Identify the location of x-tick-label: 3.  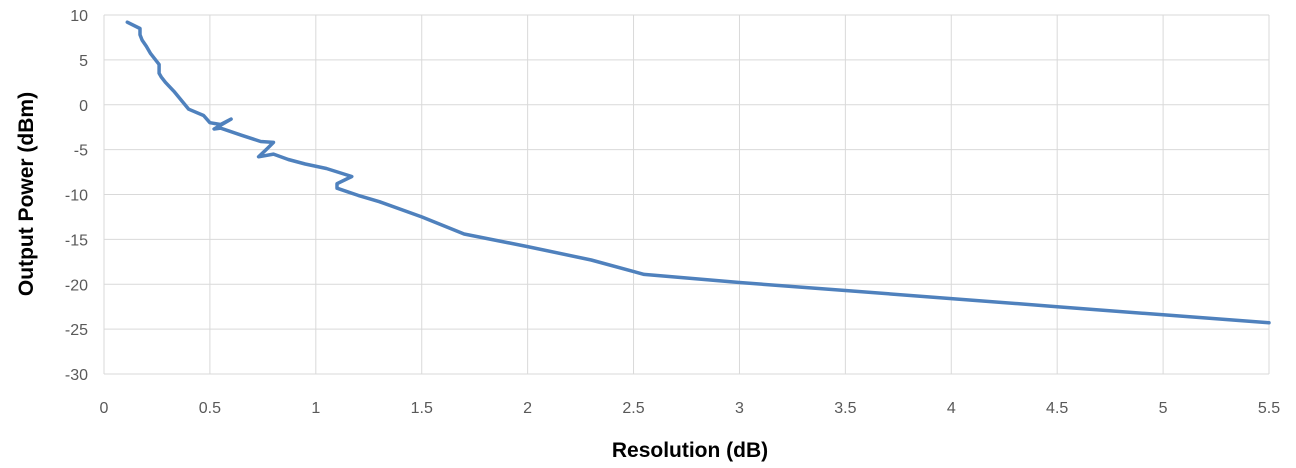
(739, 408).